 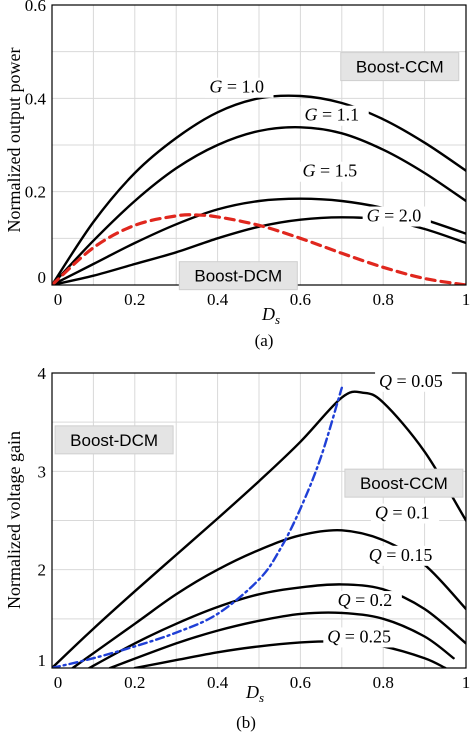 What do you see at coordinates (14, 520) in the screenshot?
I see `panel-b-y-axis-label: Normalized voltage gain` at bounding box center [14, 520].